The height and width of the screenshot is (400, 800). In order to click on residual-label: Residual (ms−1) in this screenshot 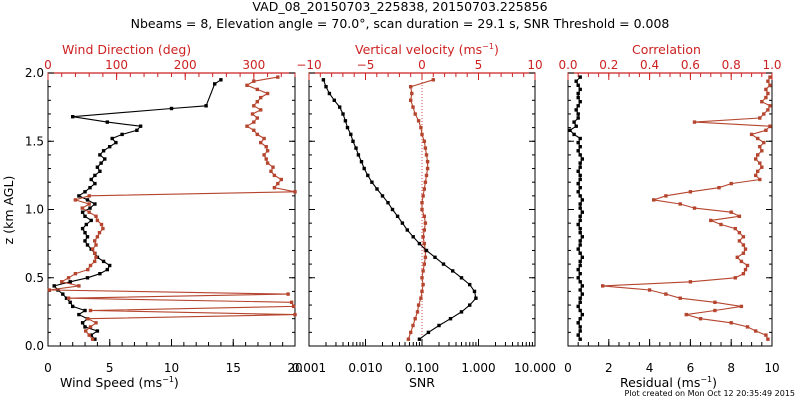, I will do `click(668, 382)`.